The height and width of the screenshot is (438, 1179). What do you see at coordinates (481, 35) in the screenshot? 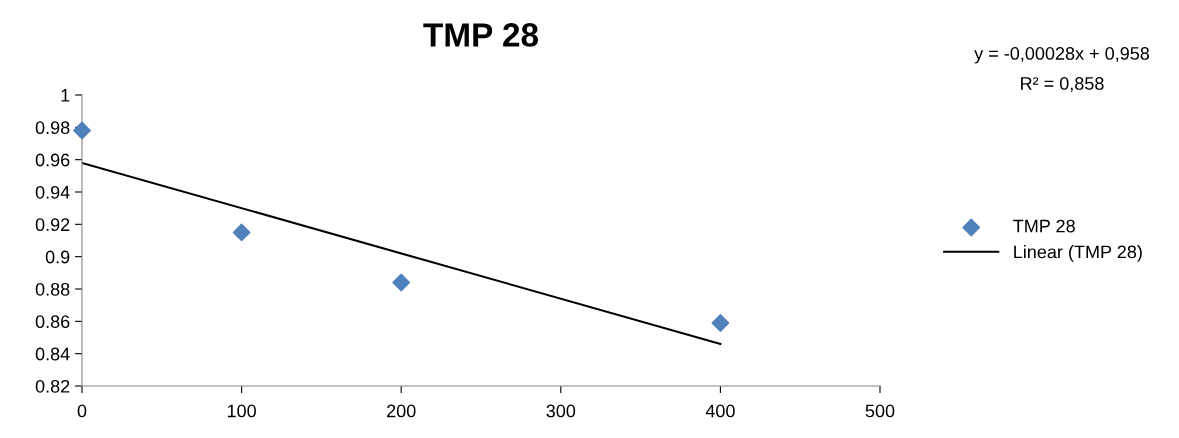
I see `chart-title: TMP 28` at bounding box center [481, 35].